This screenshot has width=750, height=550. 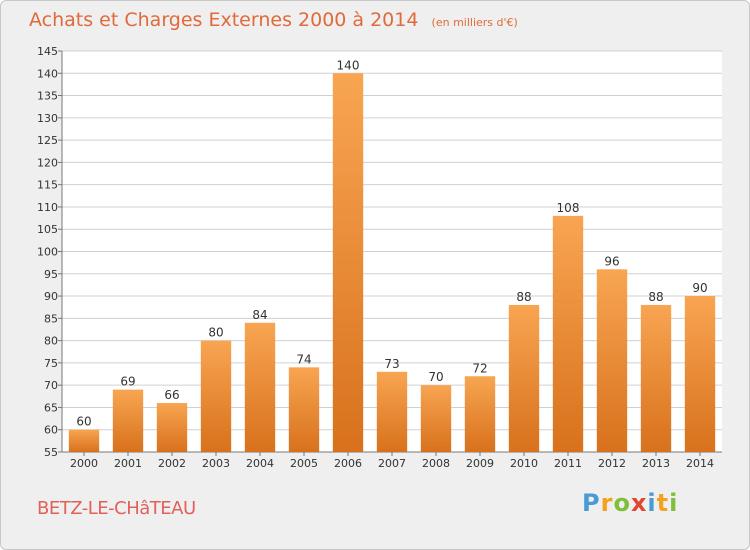 I want to click on data-label: 84, so click(x=259, y=315).